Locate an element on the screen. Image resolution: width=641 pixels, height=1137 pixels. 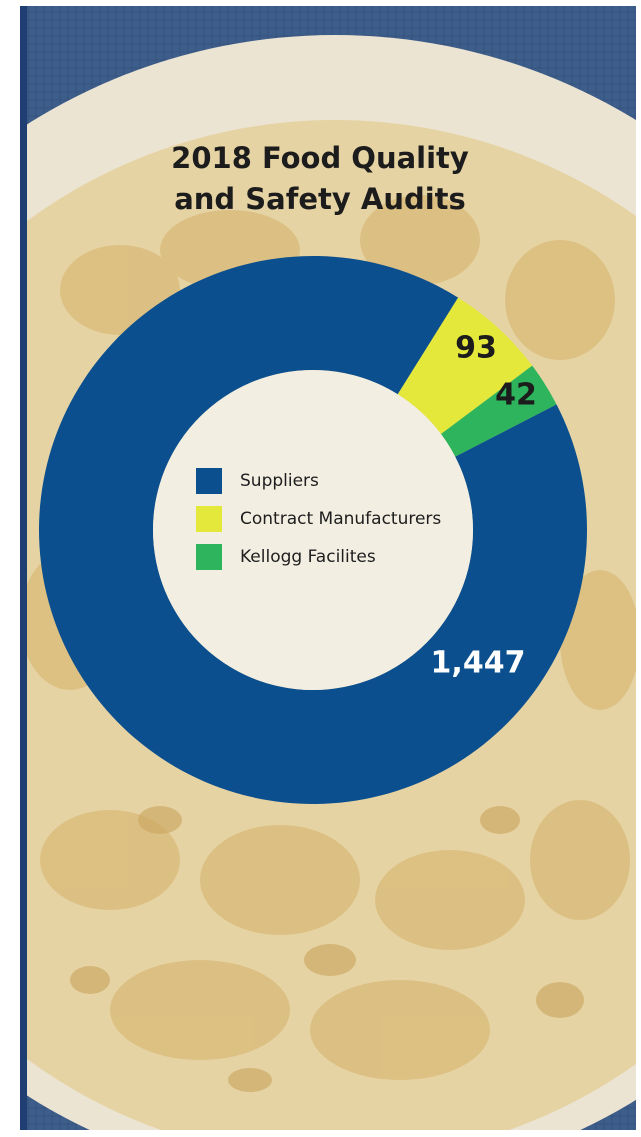
legend-label: Contract Manufacturers is located at coordinates (340, 519).